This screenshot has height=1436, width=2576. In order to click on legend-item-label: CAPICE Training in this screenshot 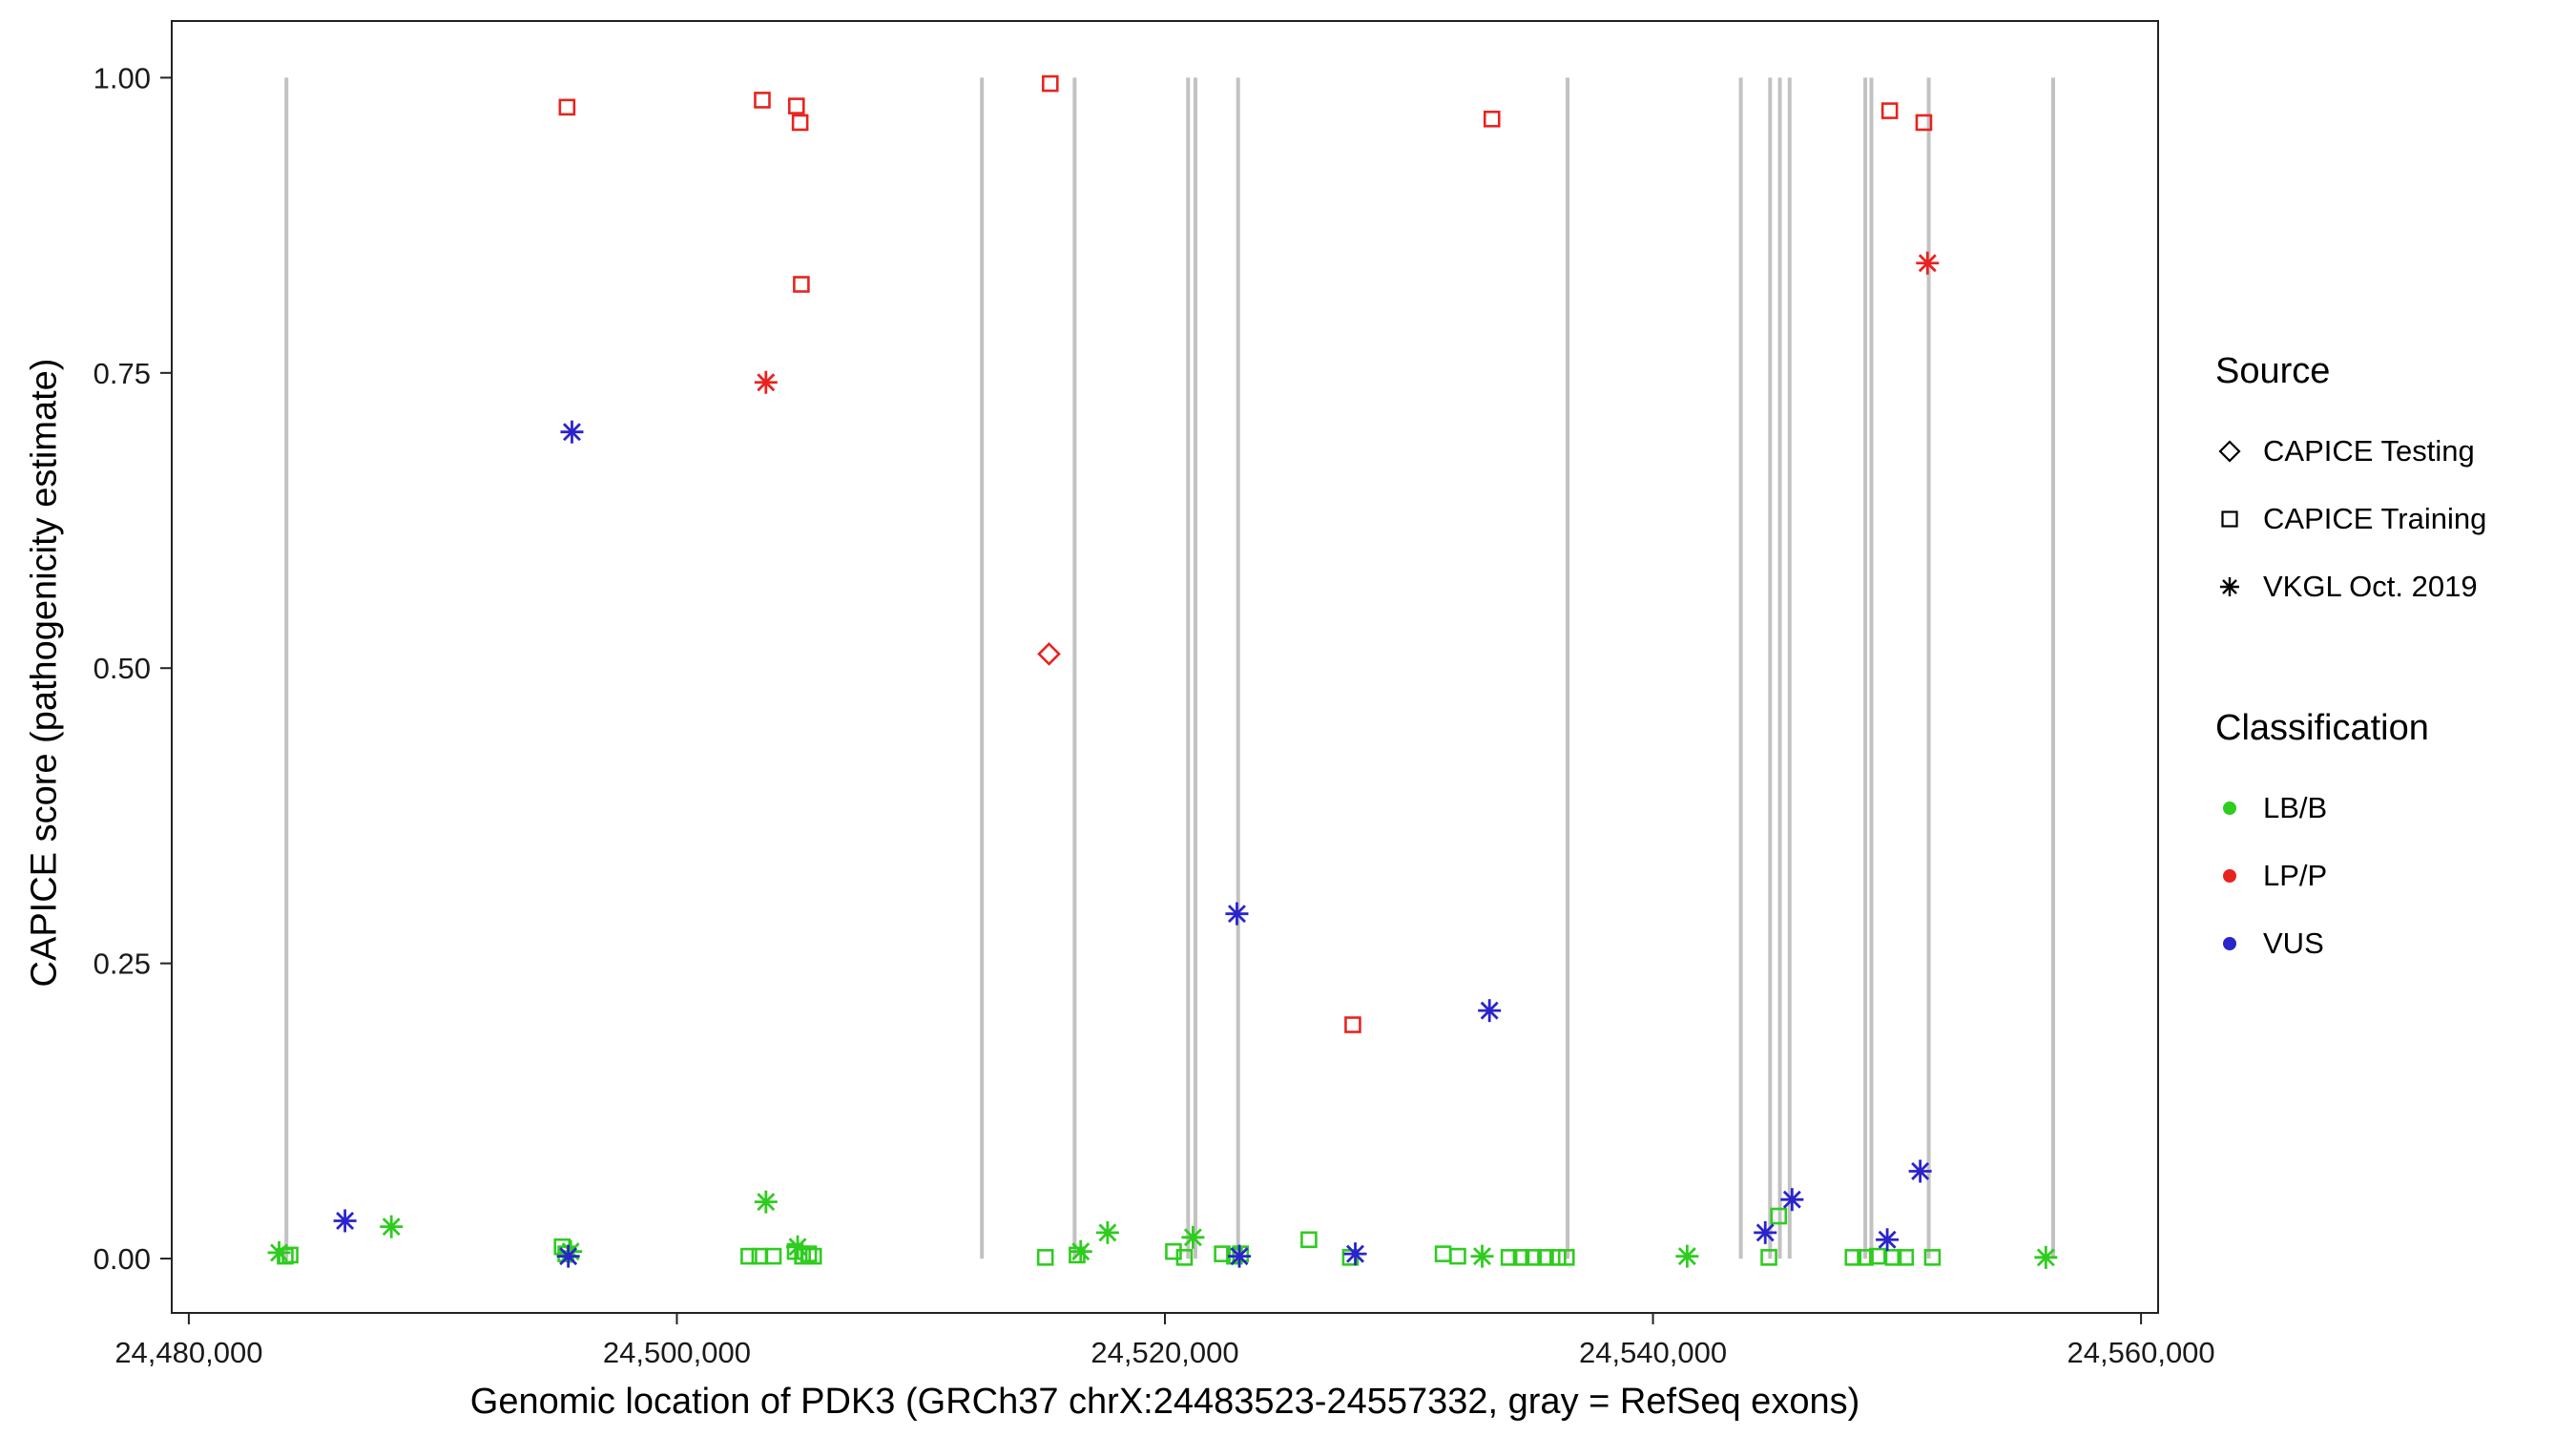, I will do `click(2375, 518)`.